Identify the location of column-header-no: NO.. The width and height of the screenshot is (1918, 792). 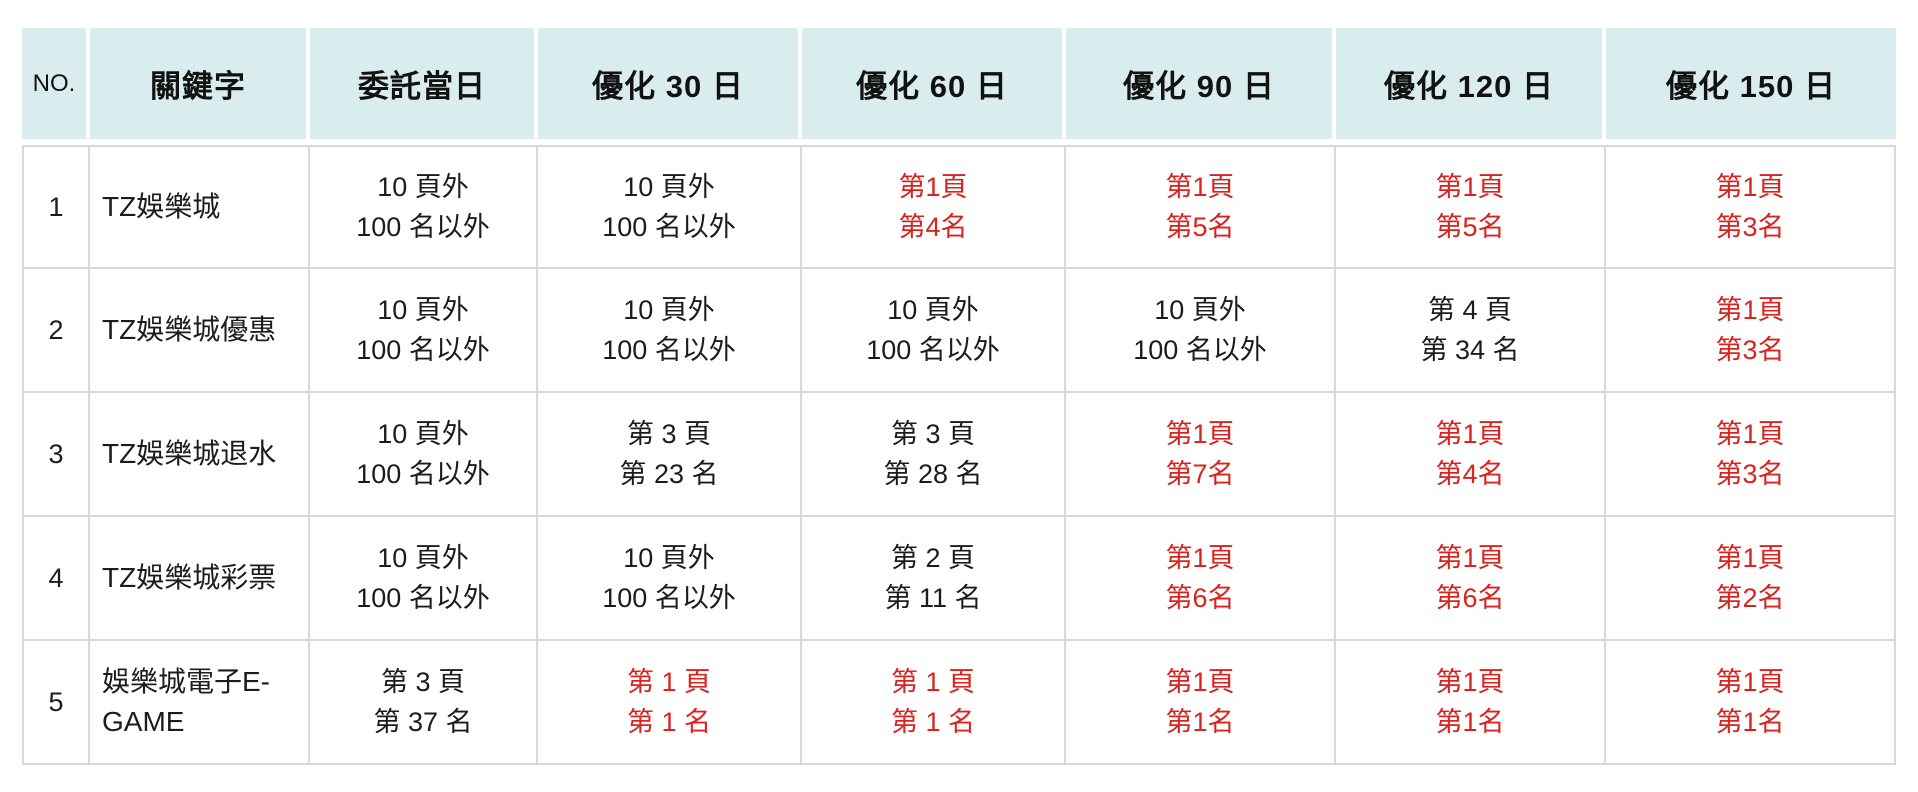
(56, 86).